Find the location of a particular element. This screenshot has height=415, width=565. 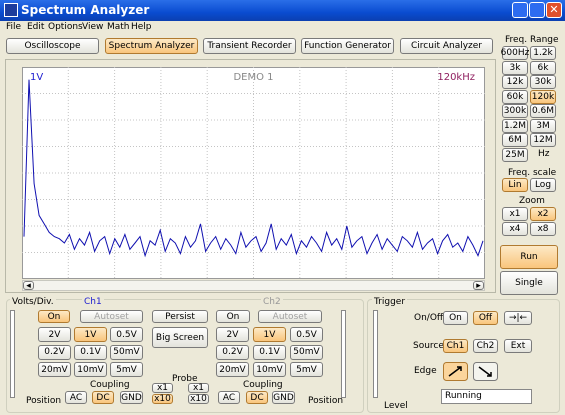

title-bar is located at coordinates (282, 10).